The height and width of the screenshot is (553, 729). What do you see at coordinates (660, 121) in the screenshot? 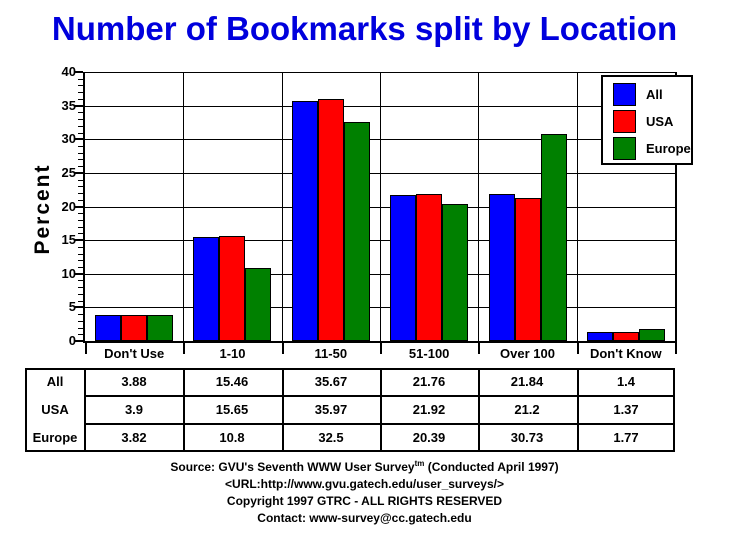
I see `legend-label-usa: USA` at bounding box center [660, 121].